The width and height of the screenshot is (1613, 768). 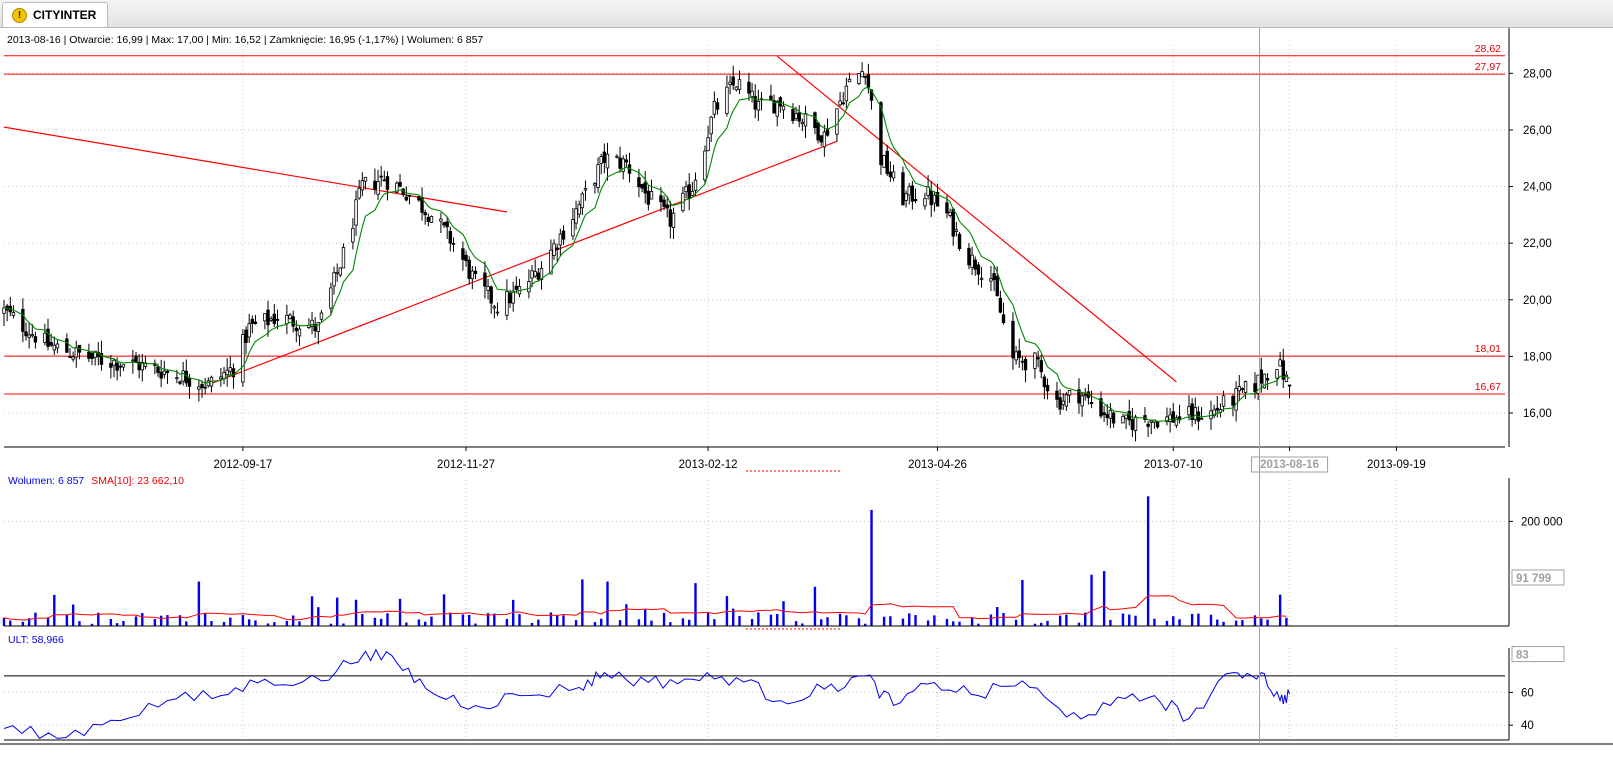 What do you see at coordinates (55, 14) in the screenshot?
I see `tab-cityinter: ! CITYINTER` at bounding box center [55, 14].